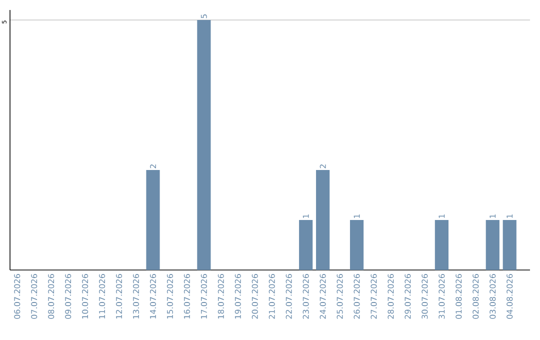  I want to click on x-tick-label: 15.07.2026, so click(169, 296).